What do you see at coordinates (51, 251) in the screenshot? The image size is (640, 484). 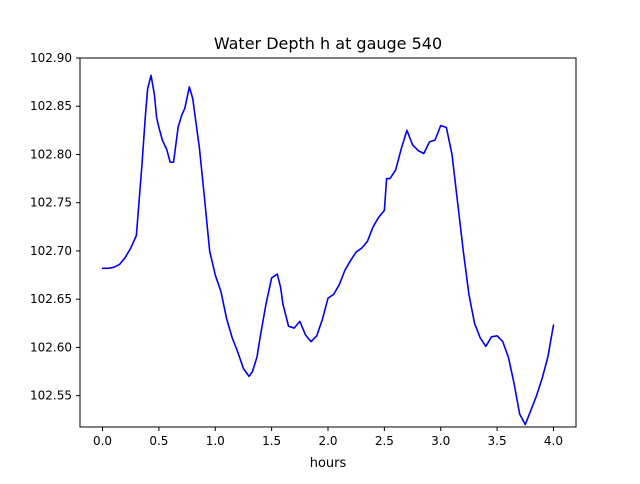 I see `y-tick-label: 102.70` at bounding box center [51, 251].